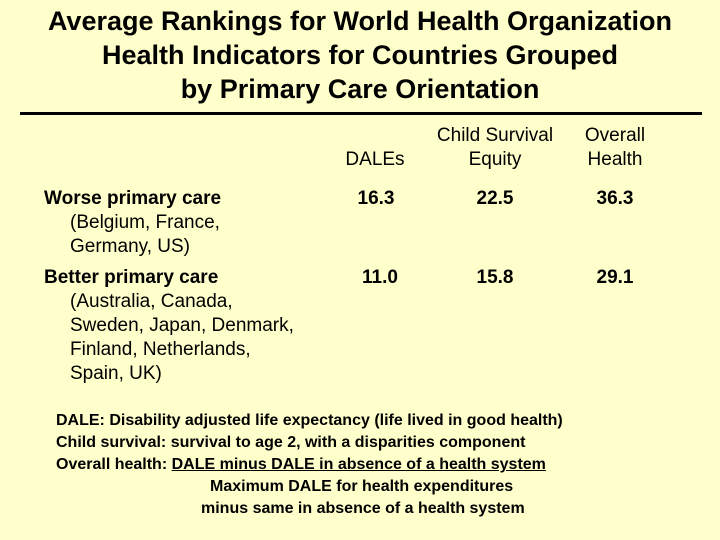 The width and height of the screenshot is (720, 540). I want to click on row-countries-better-2: Sweden, Japan, Denmark,, so click(182, 325).